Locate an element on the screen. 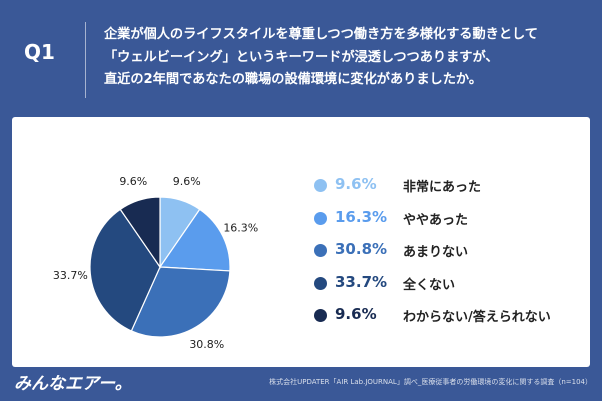  pie-chart: 9.6% 16.3% 30.8% 33.7% 9.6% is located at coordinates (155, 263).